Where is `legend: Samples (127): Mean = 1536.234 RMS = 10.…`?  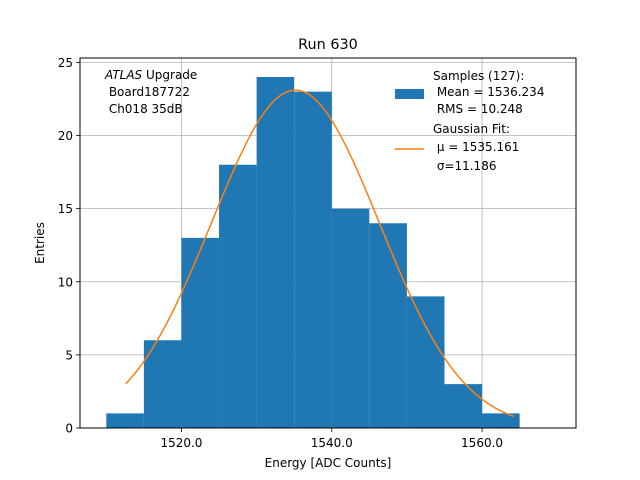
legend: Samples (127): Mean = 1536.234 RMS = 10.… is located at coordinates (469, 121).